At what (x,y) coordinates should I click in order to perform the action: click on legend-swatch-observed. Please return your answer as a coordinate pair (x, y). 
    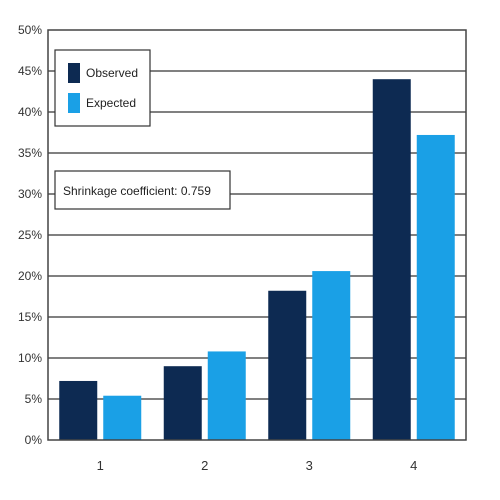
    Looking at the image, I should click on (74, 73).